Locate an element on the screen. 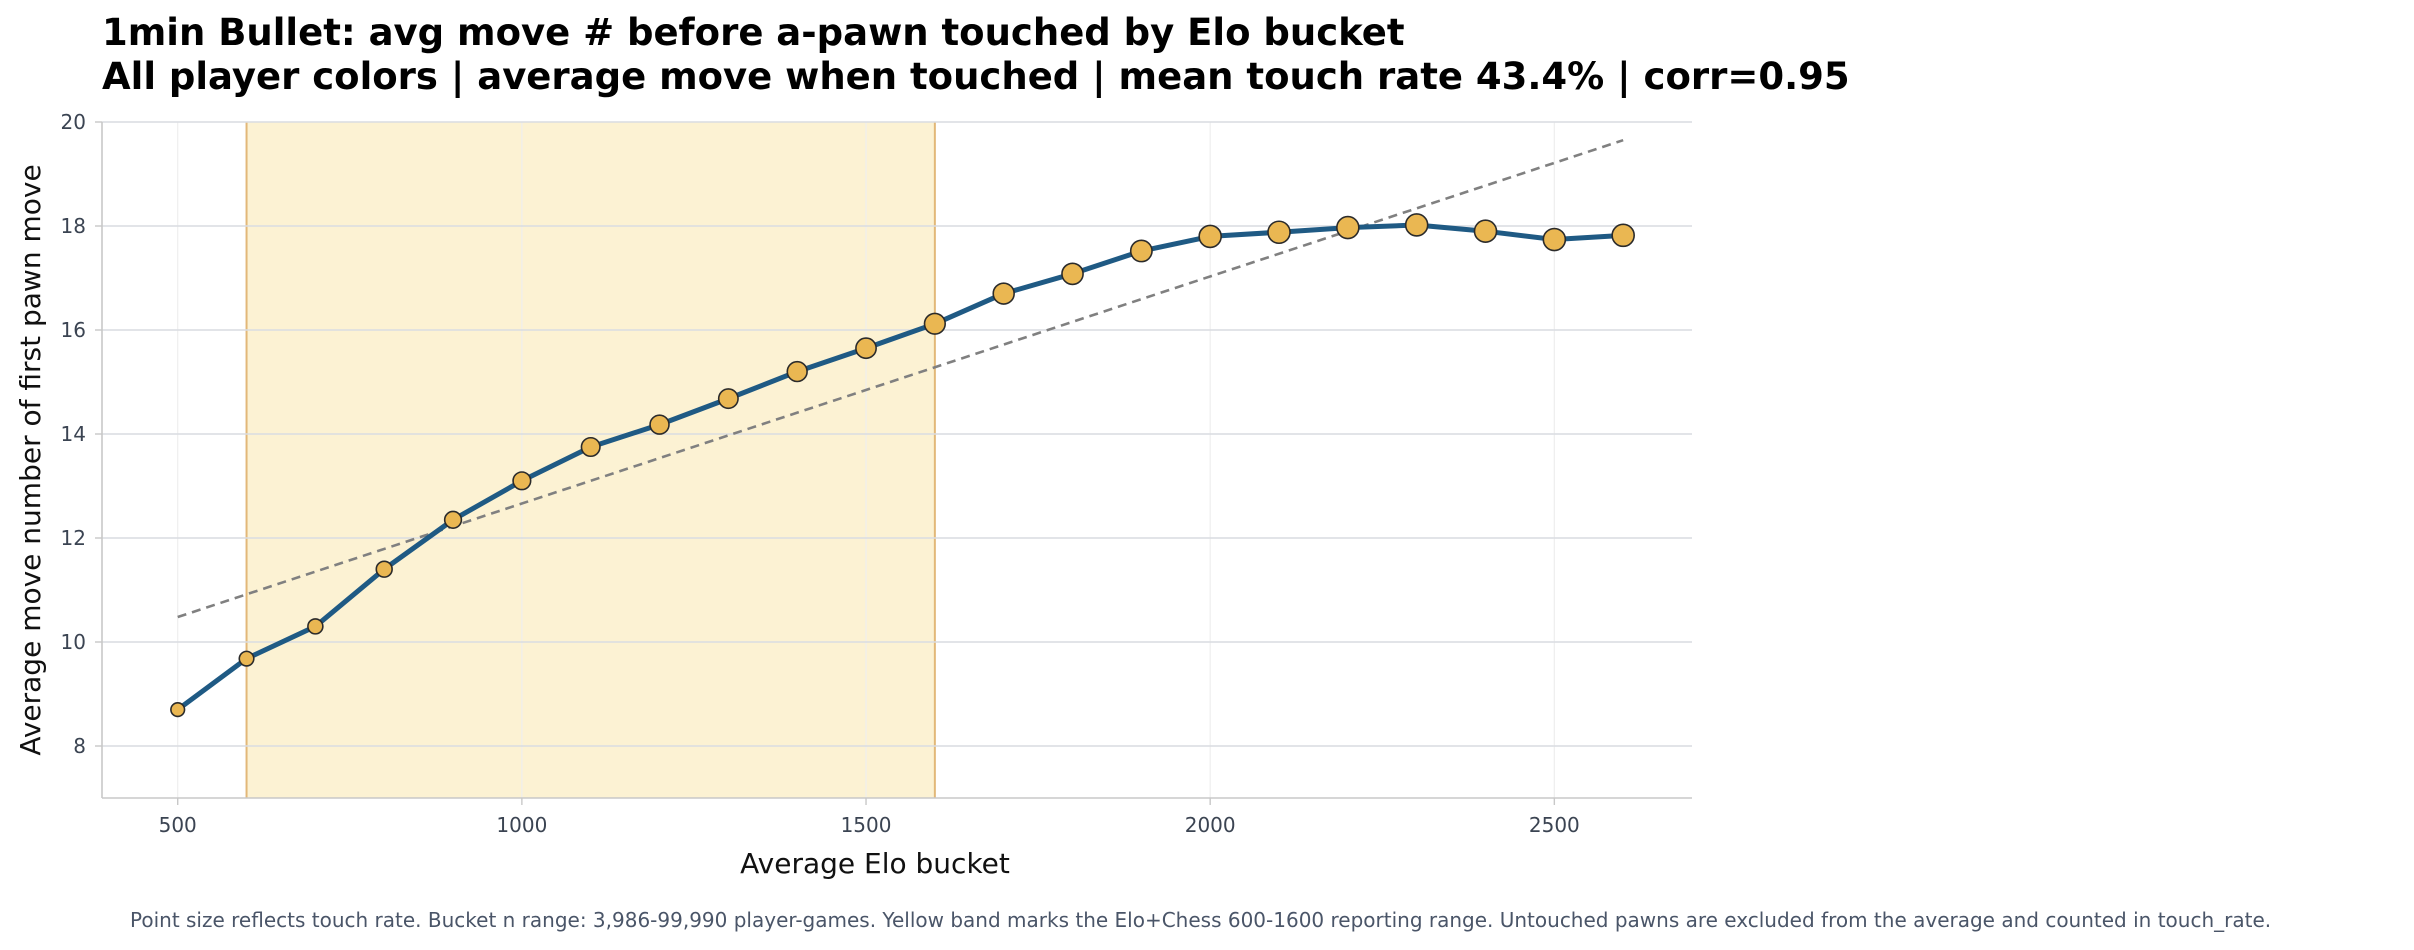 The height and width of the screenshot is (950, 2414). x-tick-label: 1000 is located at coordinates (521, 825).